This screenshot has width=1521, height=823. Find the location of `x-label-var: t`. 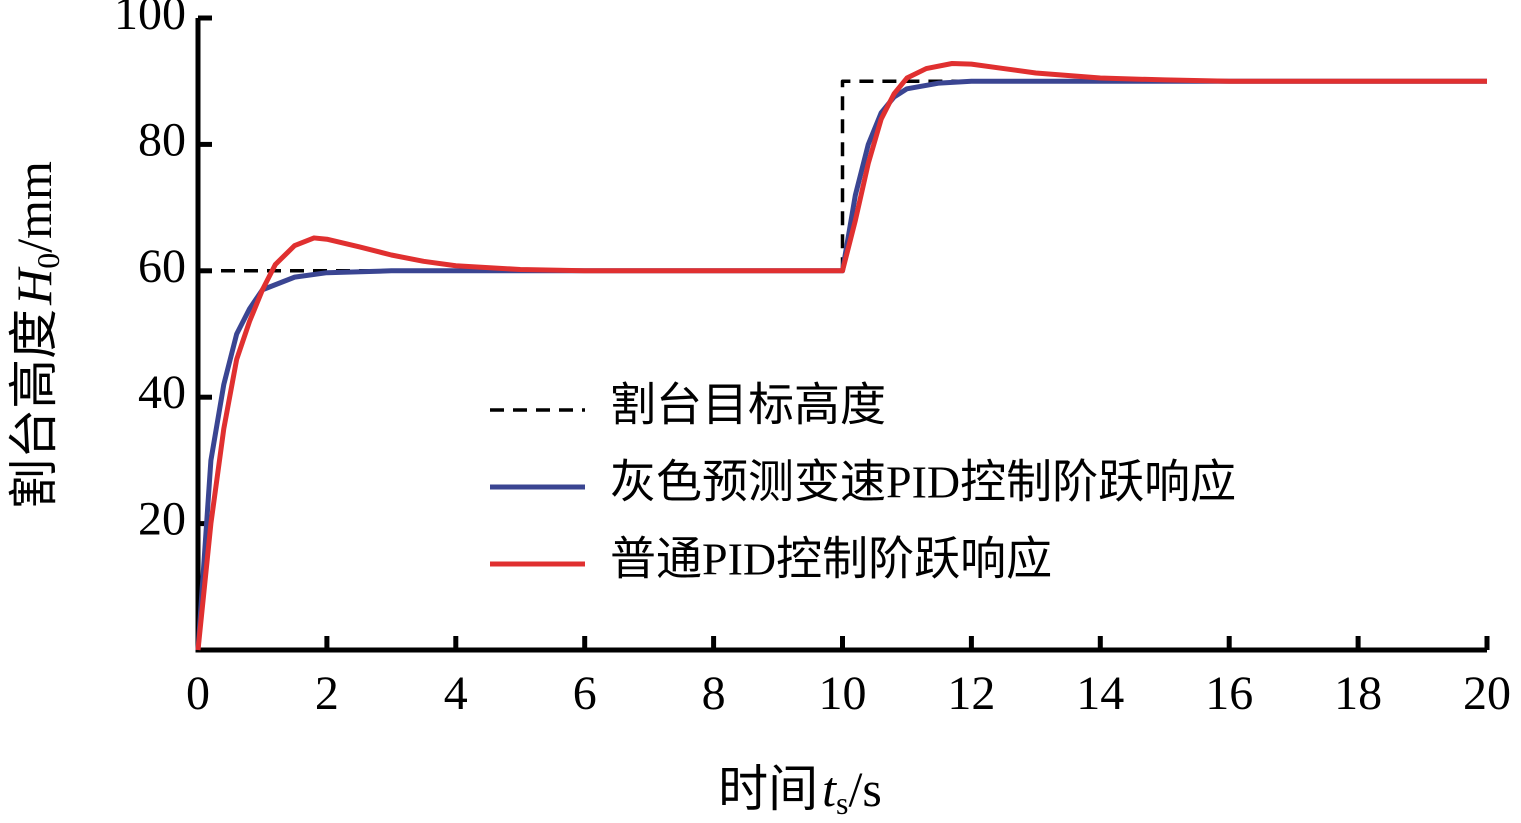

x-label-var: t is located at coordinates (829, 789).